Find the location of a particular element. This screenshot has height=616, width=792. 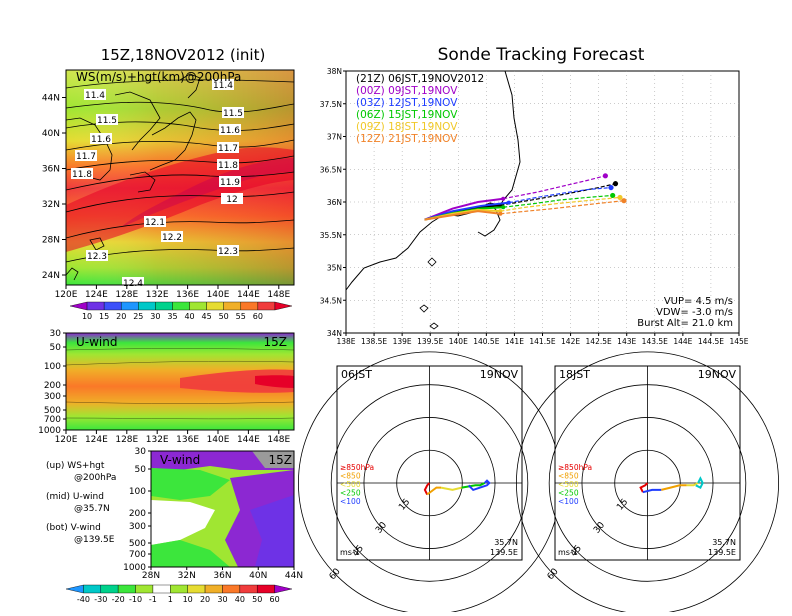

ws-y-tick-label: 44N is located at coordinates (51, 99).